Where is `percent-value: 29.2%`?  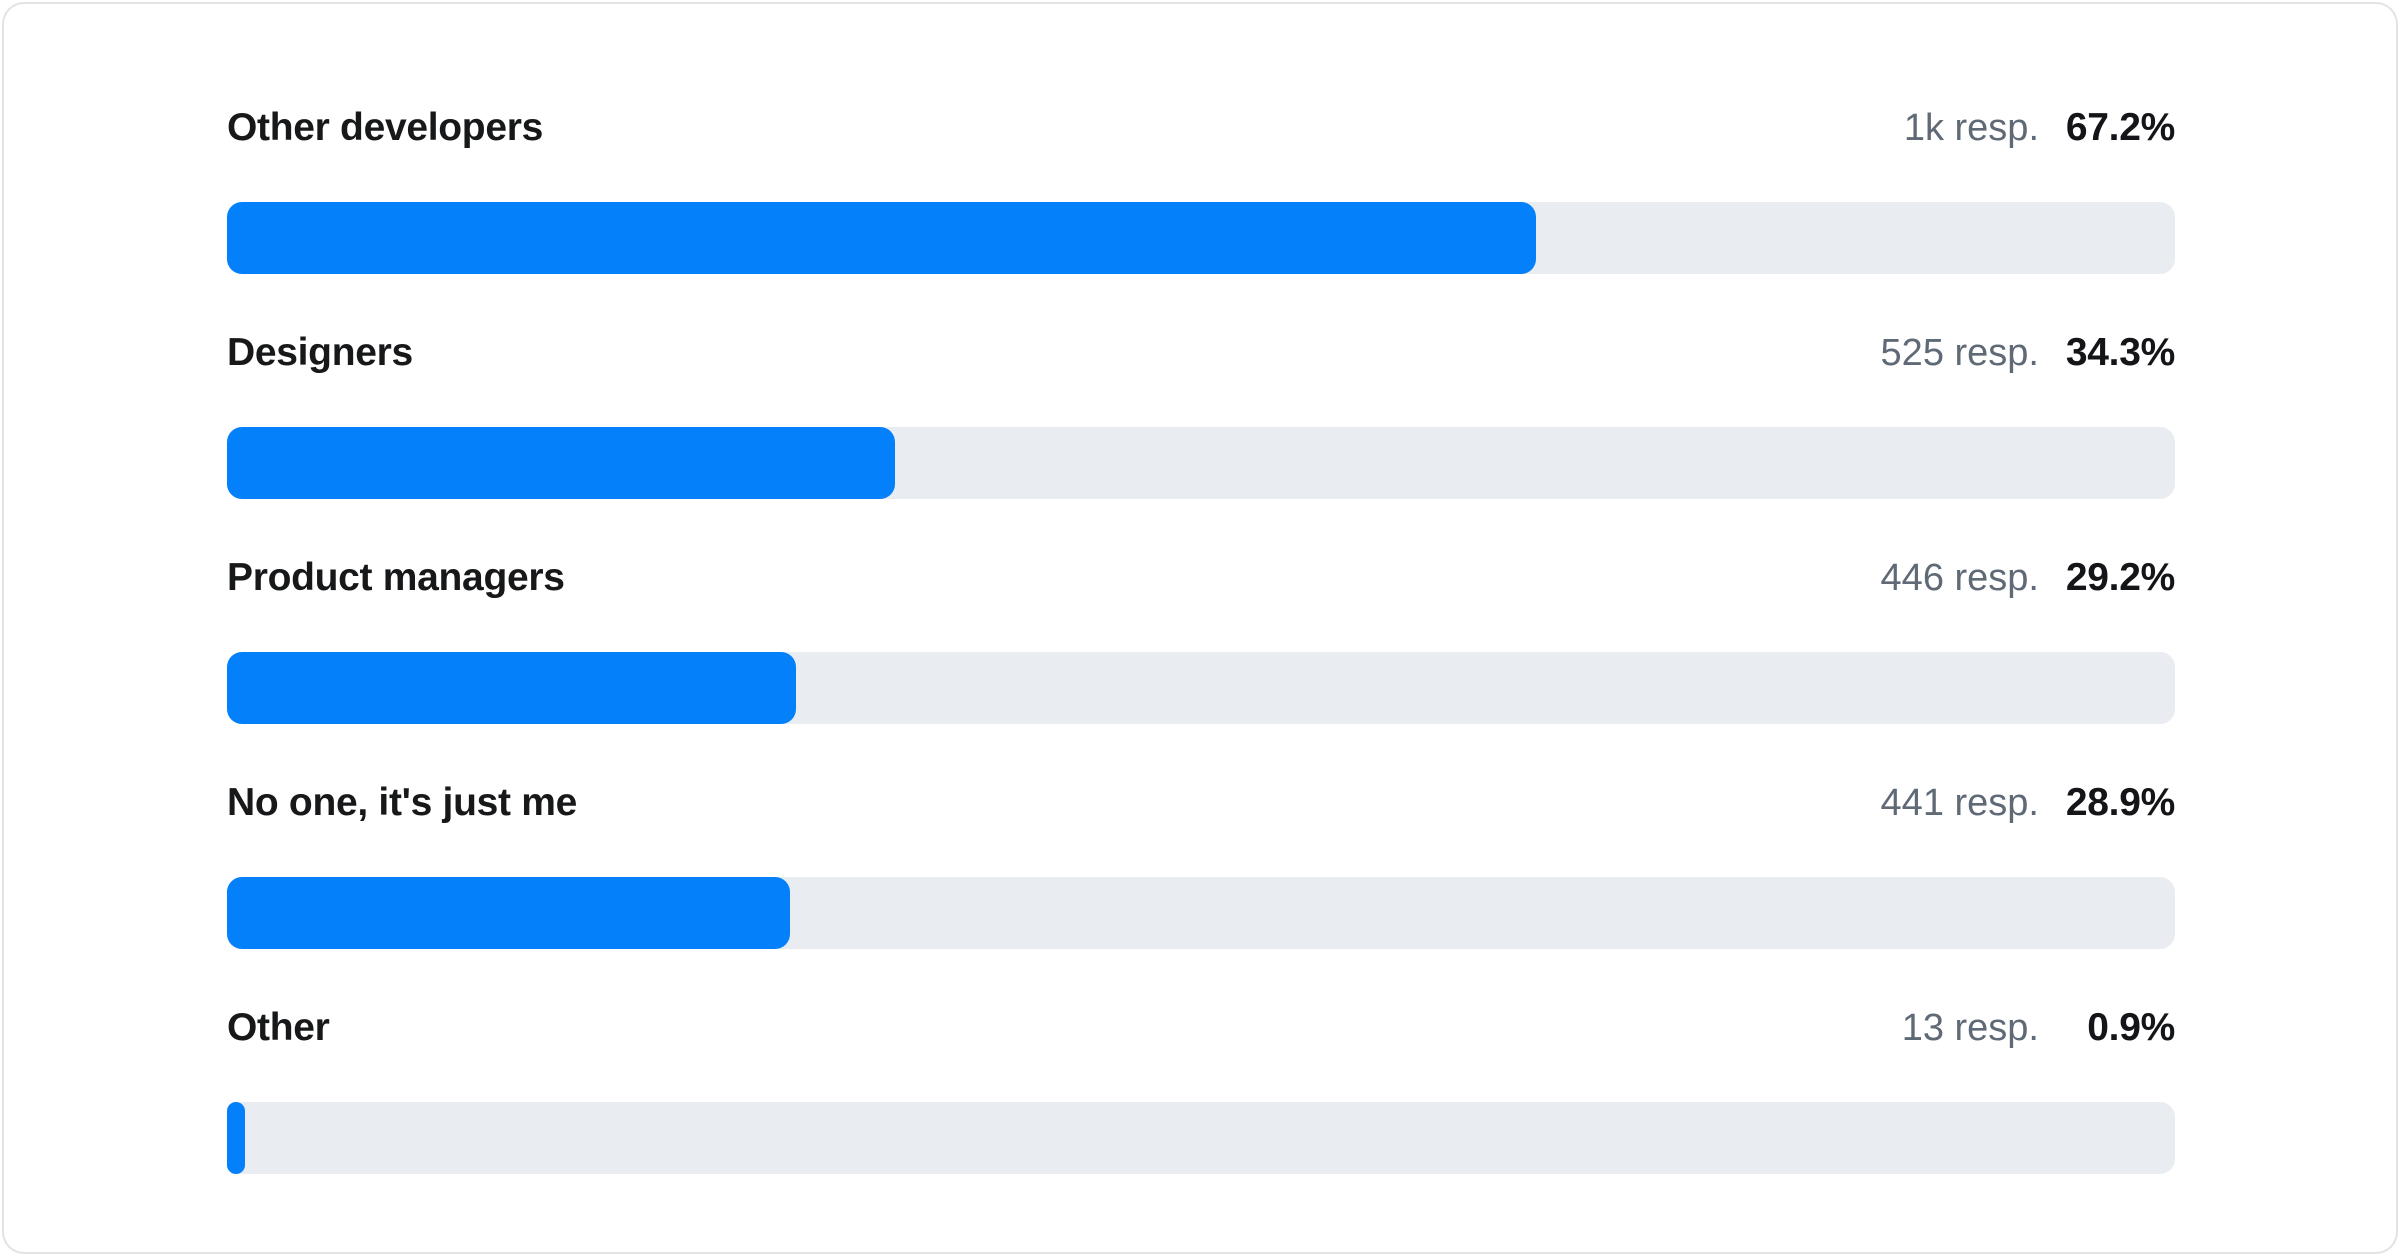
percent-value: 29.2% is located at coordinates (2120, 577).